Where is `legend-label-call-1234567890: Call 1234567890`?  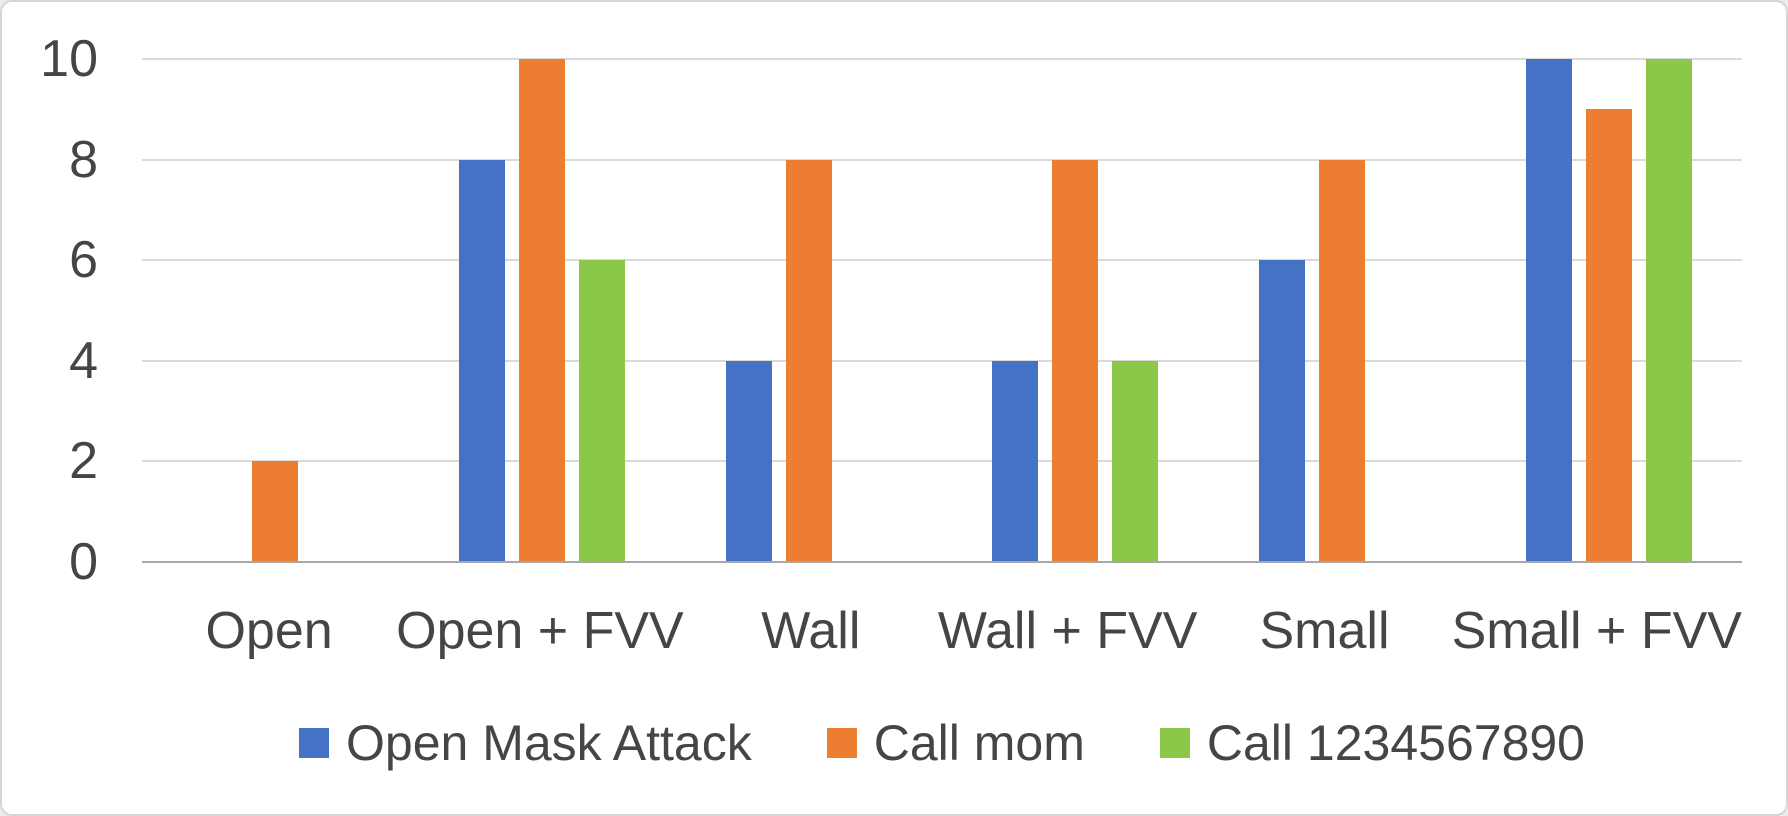 legend-label-call-1234567890: Call 1234567890 is located at coordinates (1395, 743).